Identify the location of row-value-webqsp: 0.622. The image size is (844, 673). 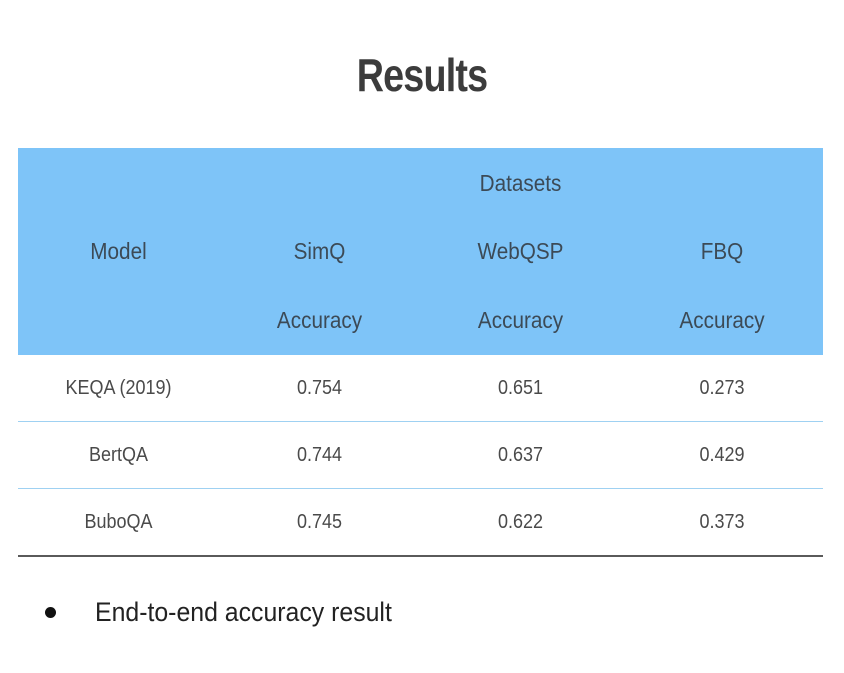
(520, 522).